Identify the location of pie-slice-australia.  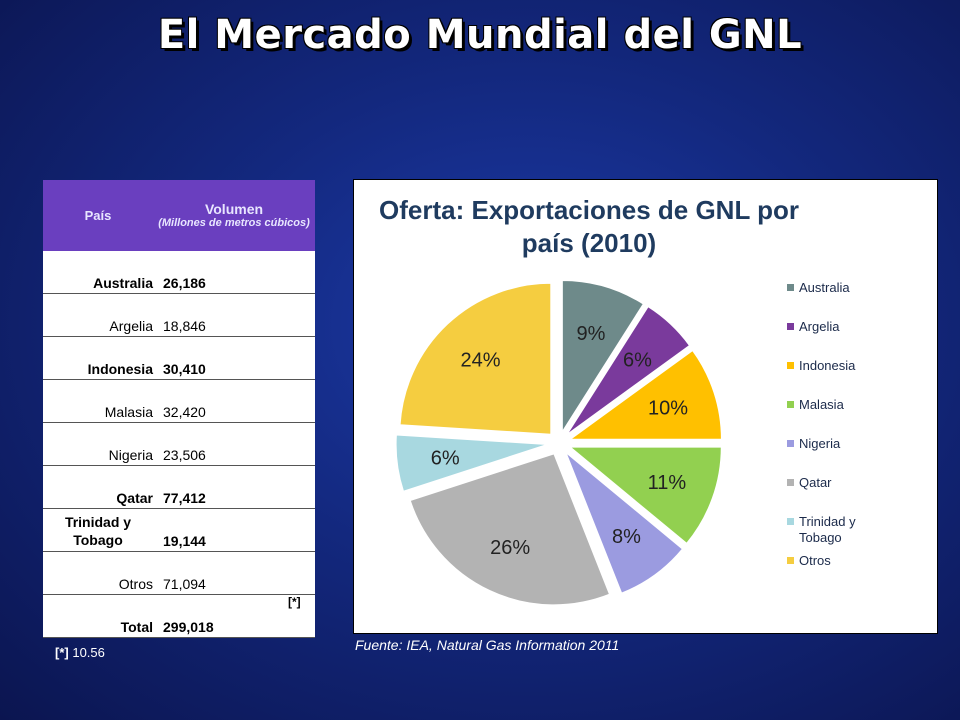
(602, 356).